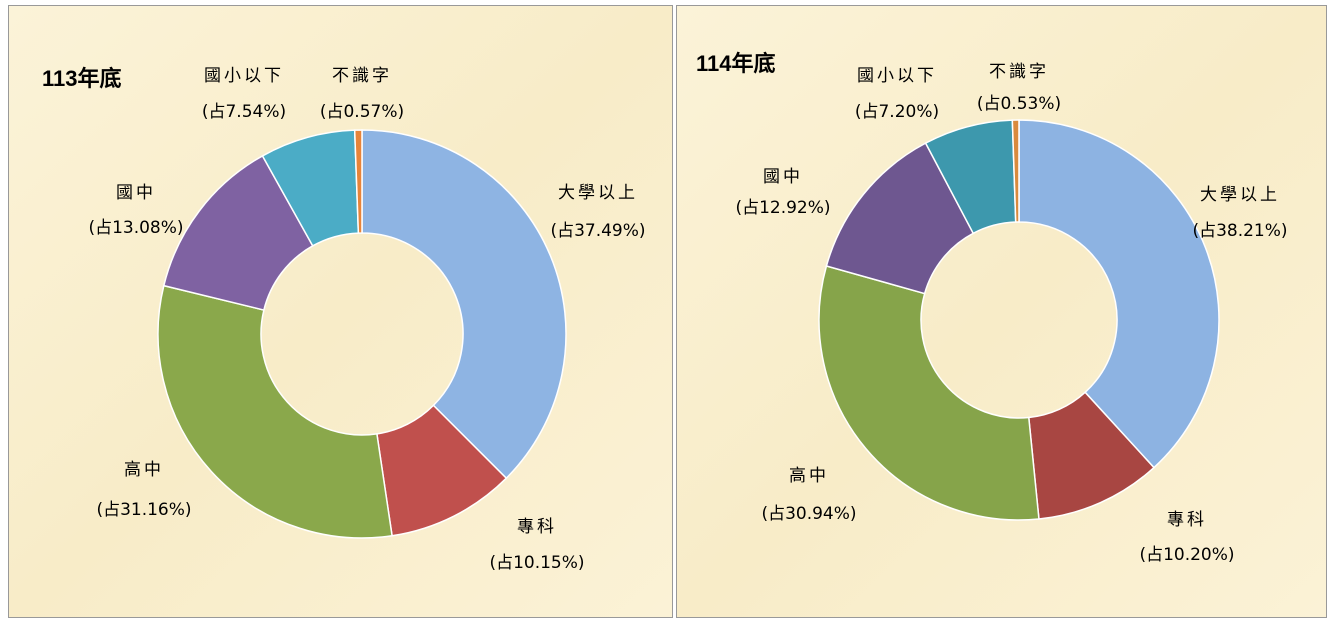 The width and height of the screenshot is (1333, 622). I want to click on value-label: (占30.94%), so click(808, 514).